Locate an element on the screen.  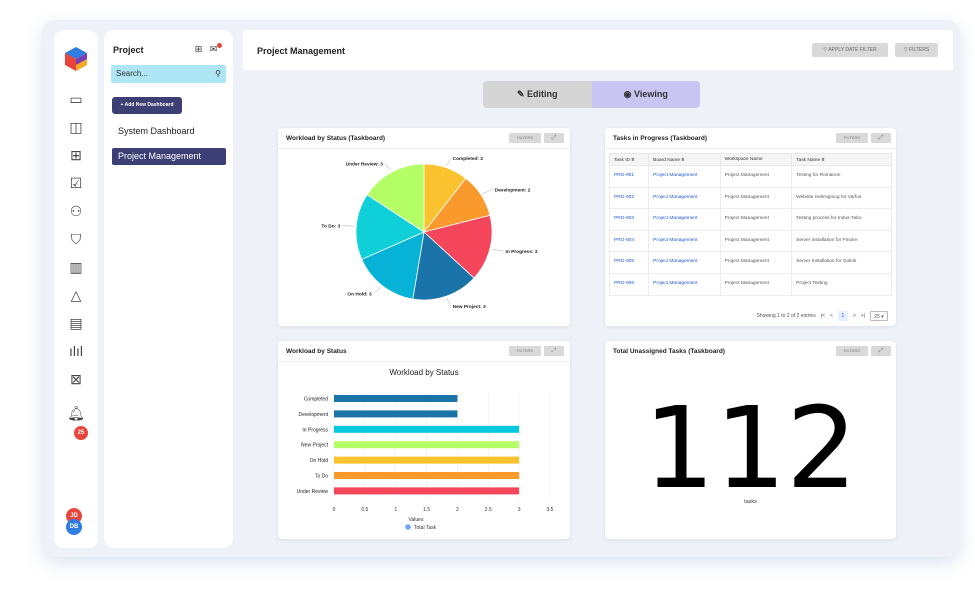
book-icon: ▥ is located at coordinates (76, 267).